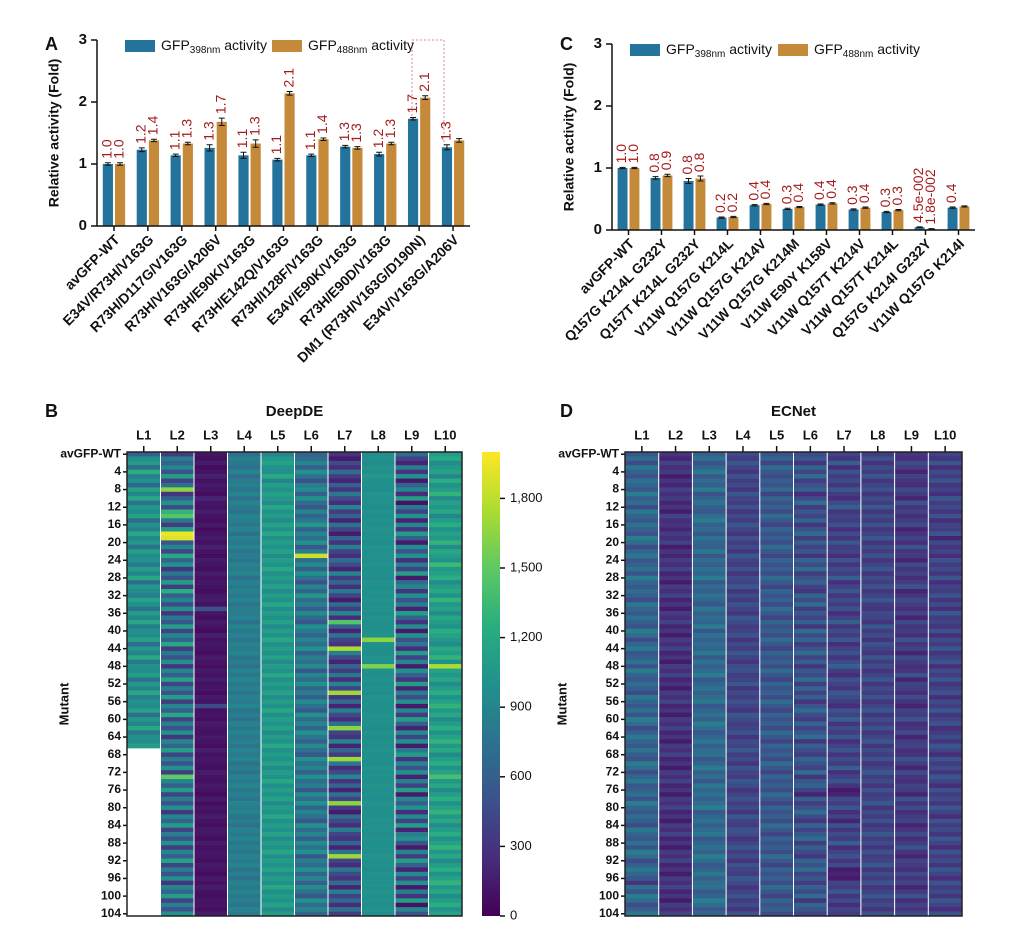 Image resolution: width=1027 pixels, height=938 pixels. Describe the element at coordinates (687, 165) in the screenshot. I see `value-label: 0.8` at that location.